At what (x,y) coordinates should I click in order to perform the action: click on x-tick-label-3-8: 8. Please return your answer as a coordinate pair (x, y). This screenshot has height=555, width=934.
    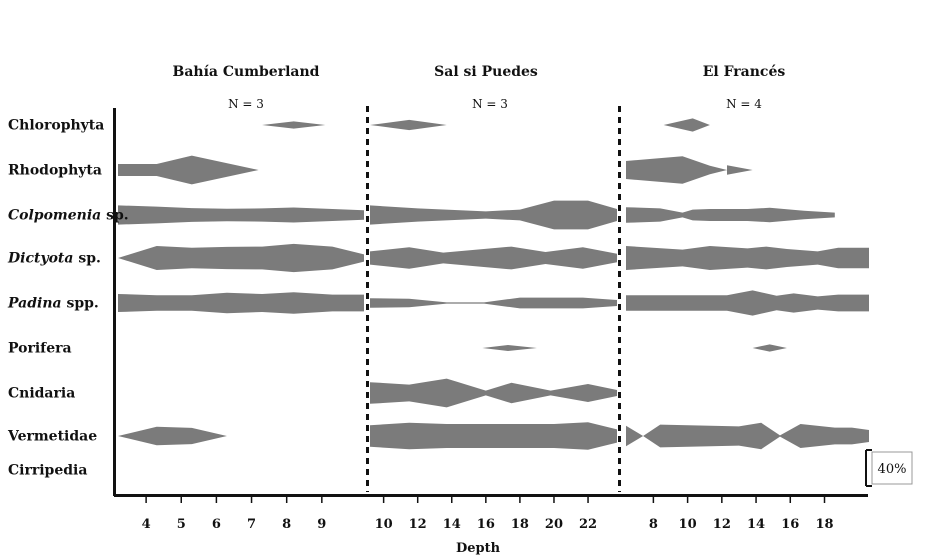
    Looking at the image, I should click on (653, 524).